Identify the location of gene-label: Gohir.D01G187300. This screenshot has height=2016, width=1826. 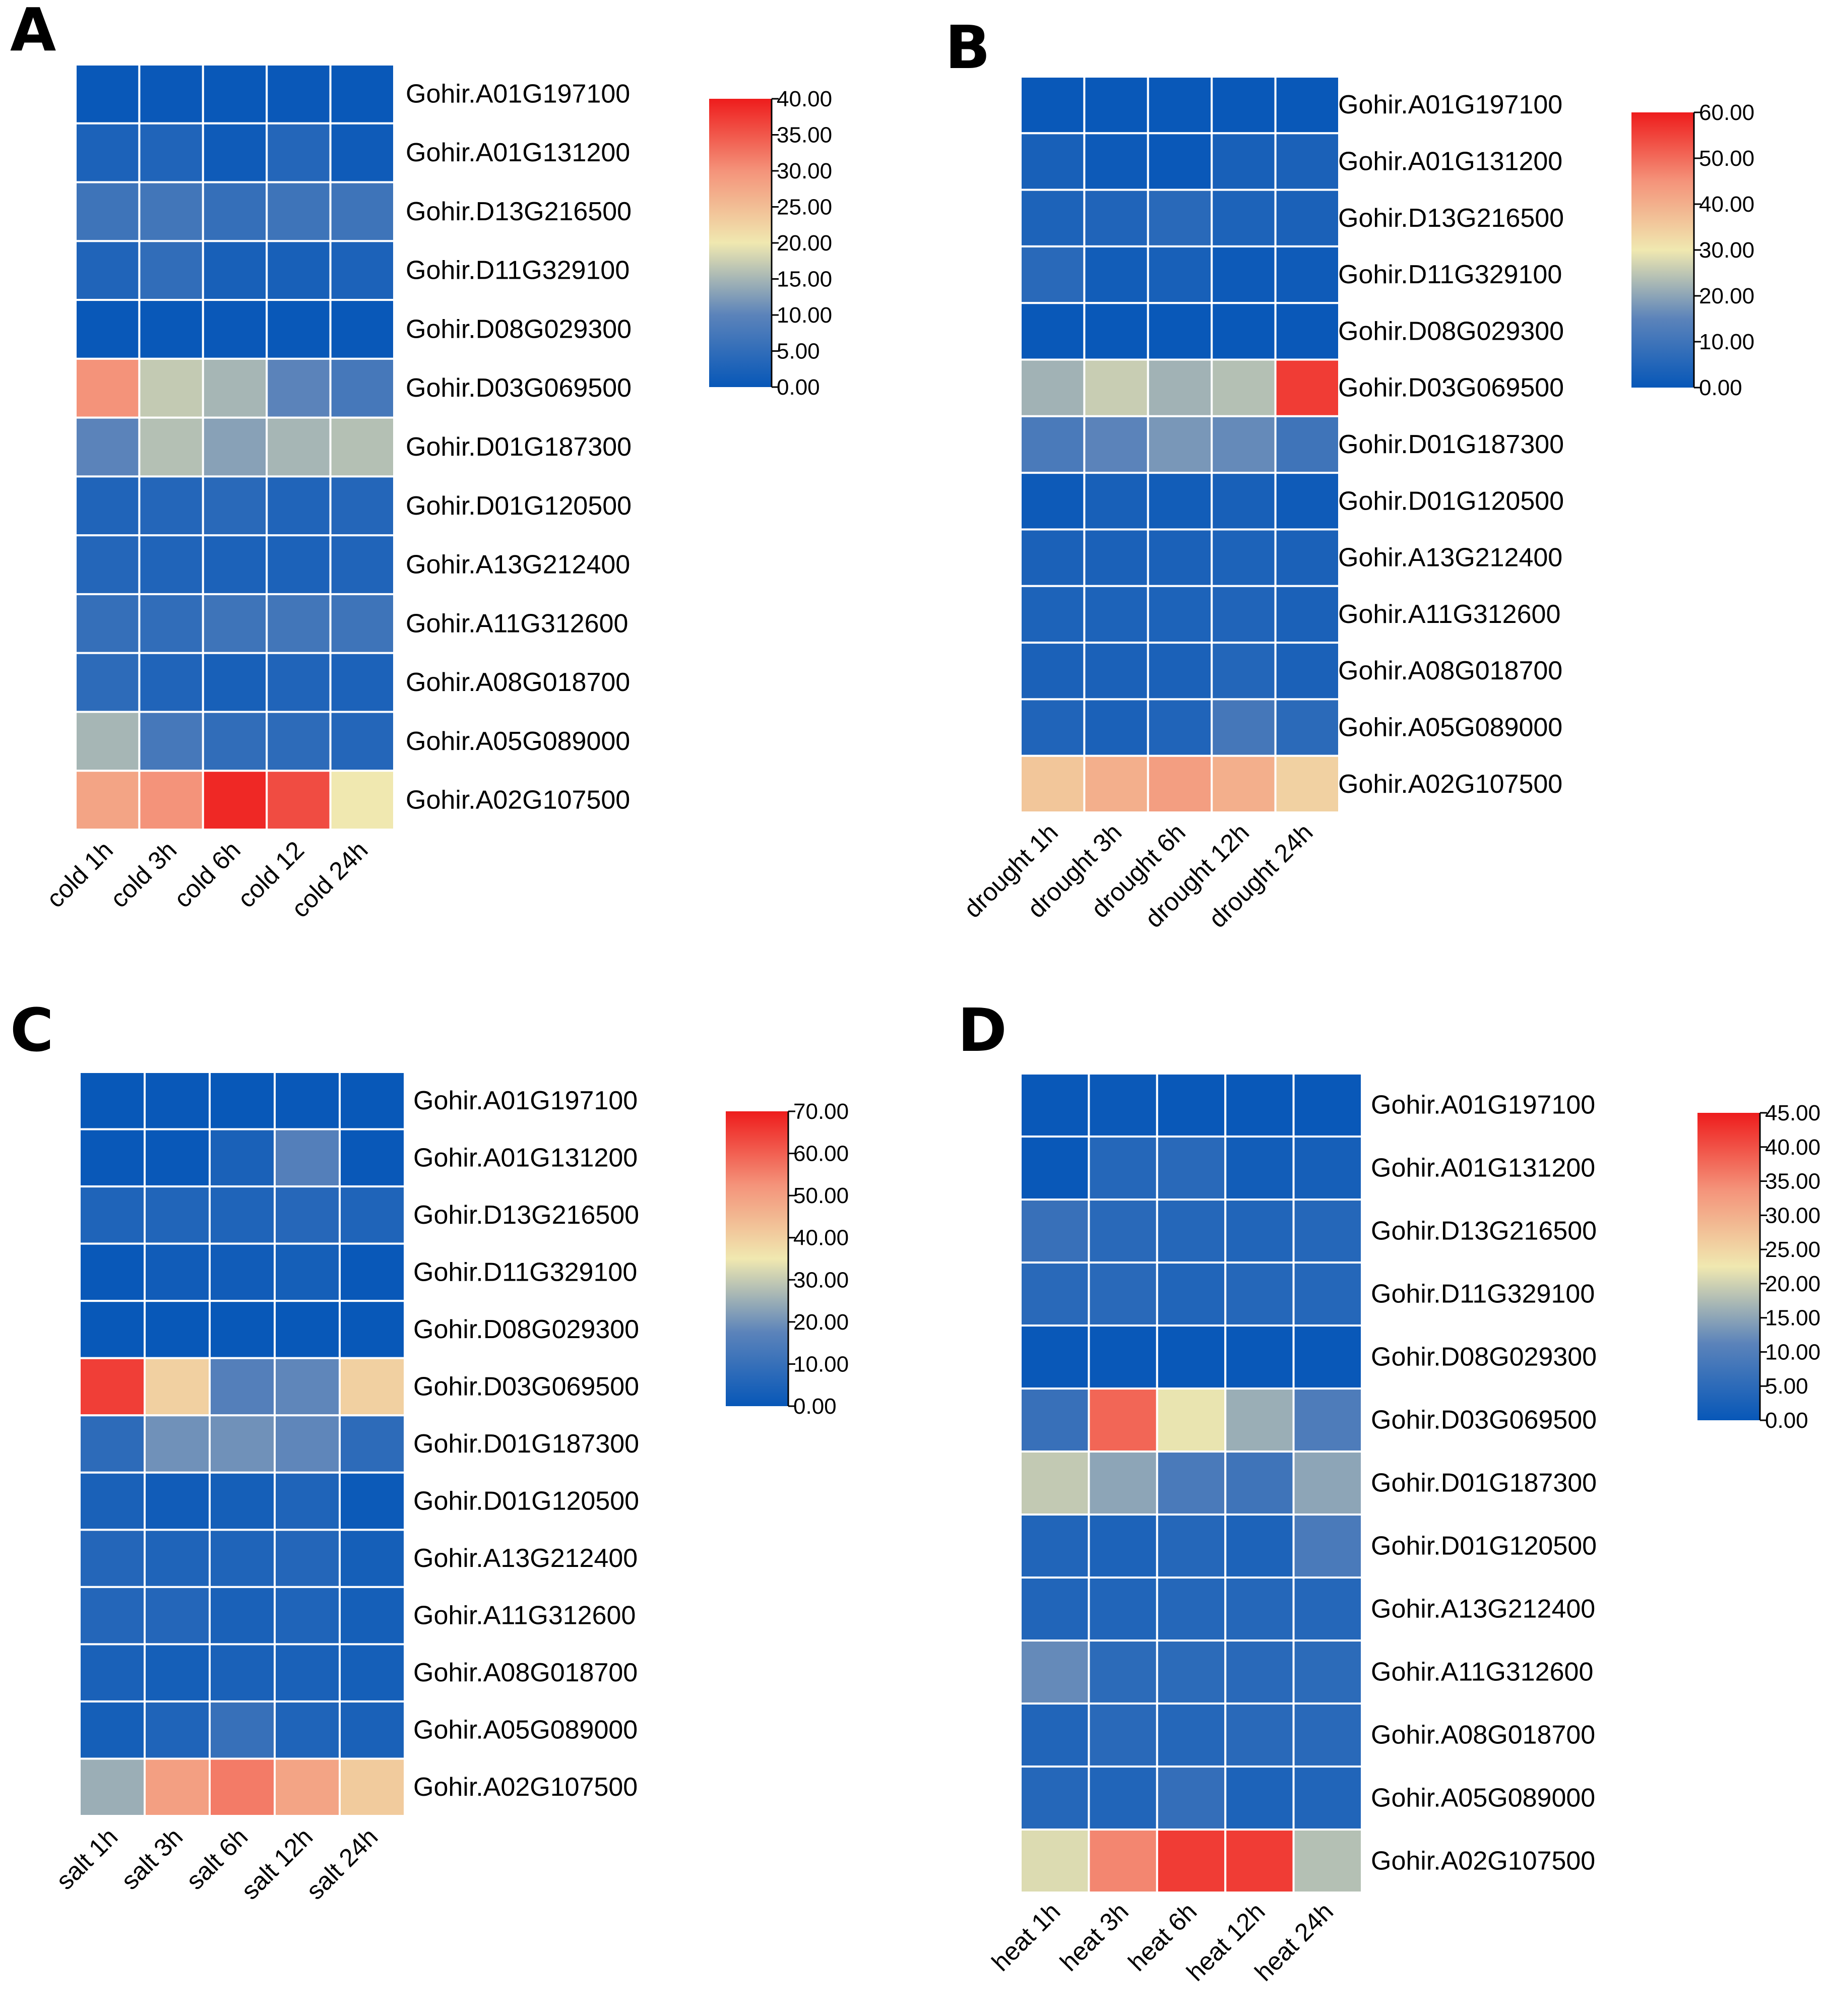
(1484, 1484).